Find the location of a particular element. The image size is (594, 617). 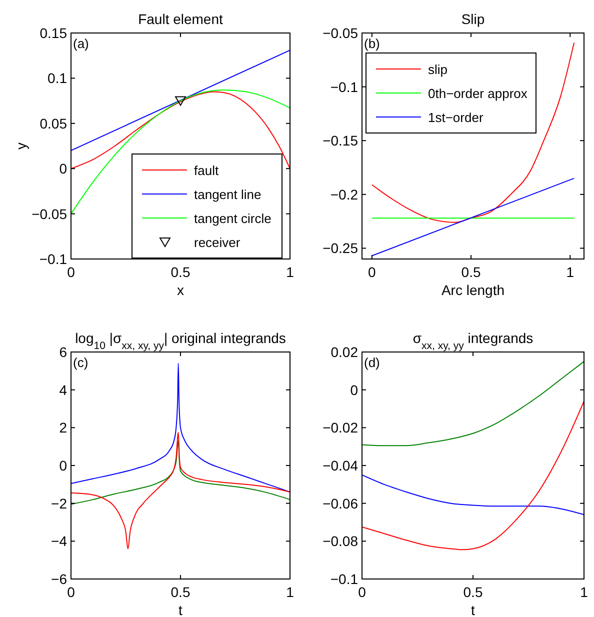

y-tick-label: −2 is located at coordinates (59, 503).